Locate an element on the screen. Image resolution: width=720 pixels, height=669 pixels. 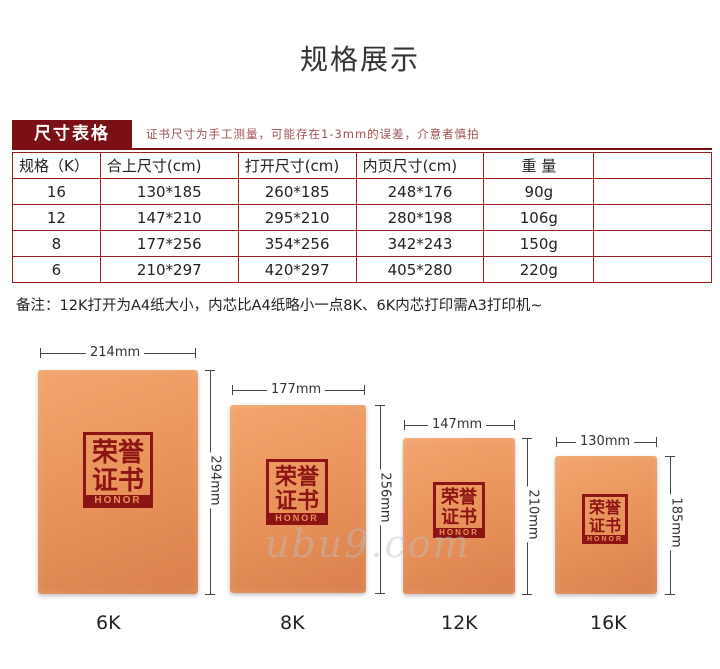
table-cell: 130*185 is located at coordinates (169, 191).